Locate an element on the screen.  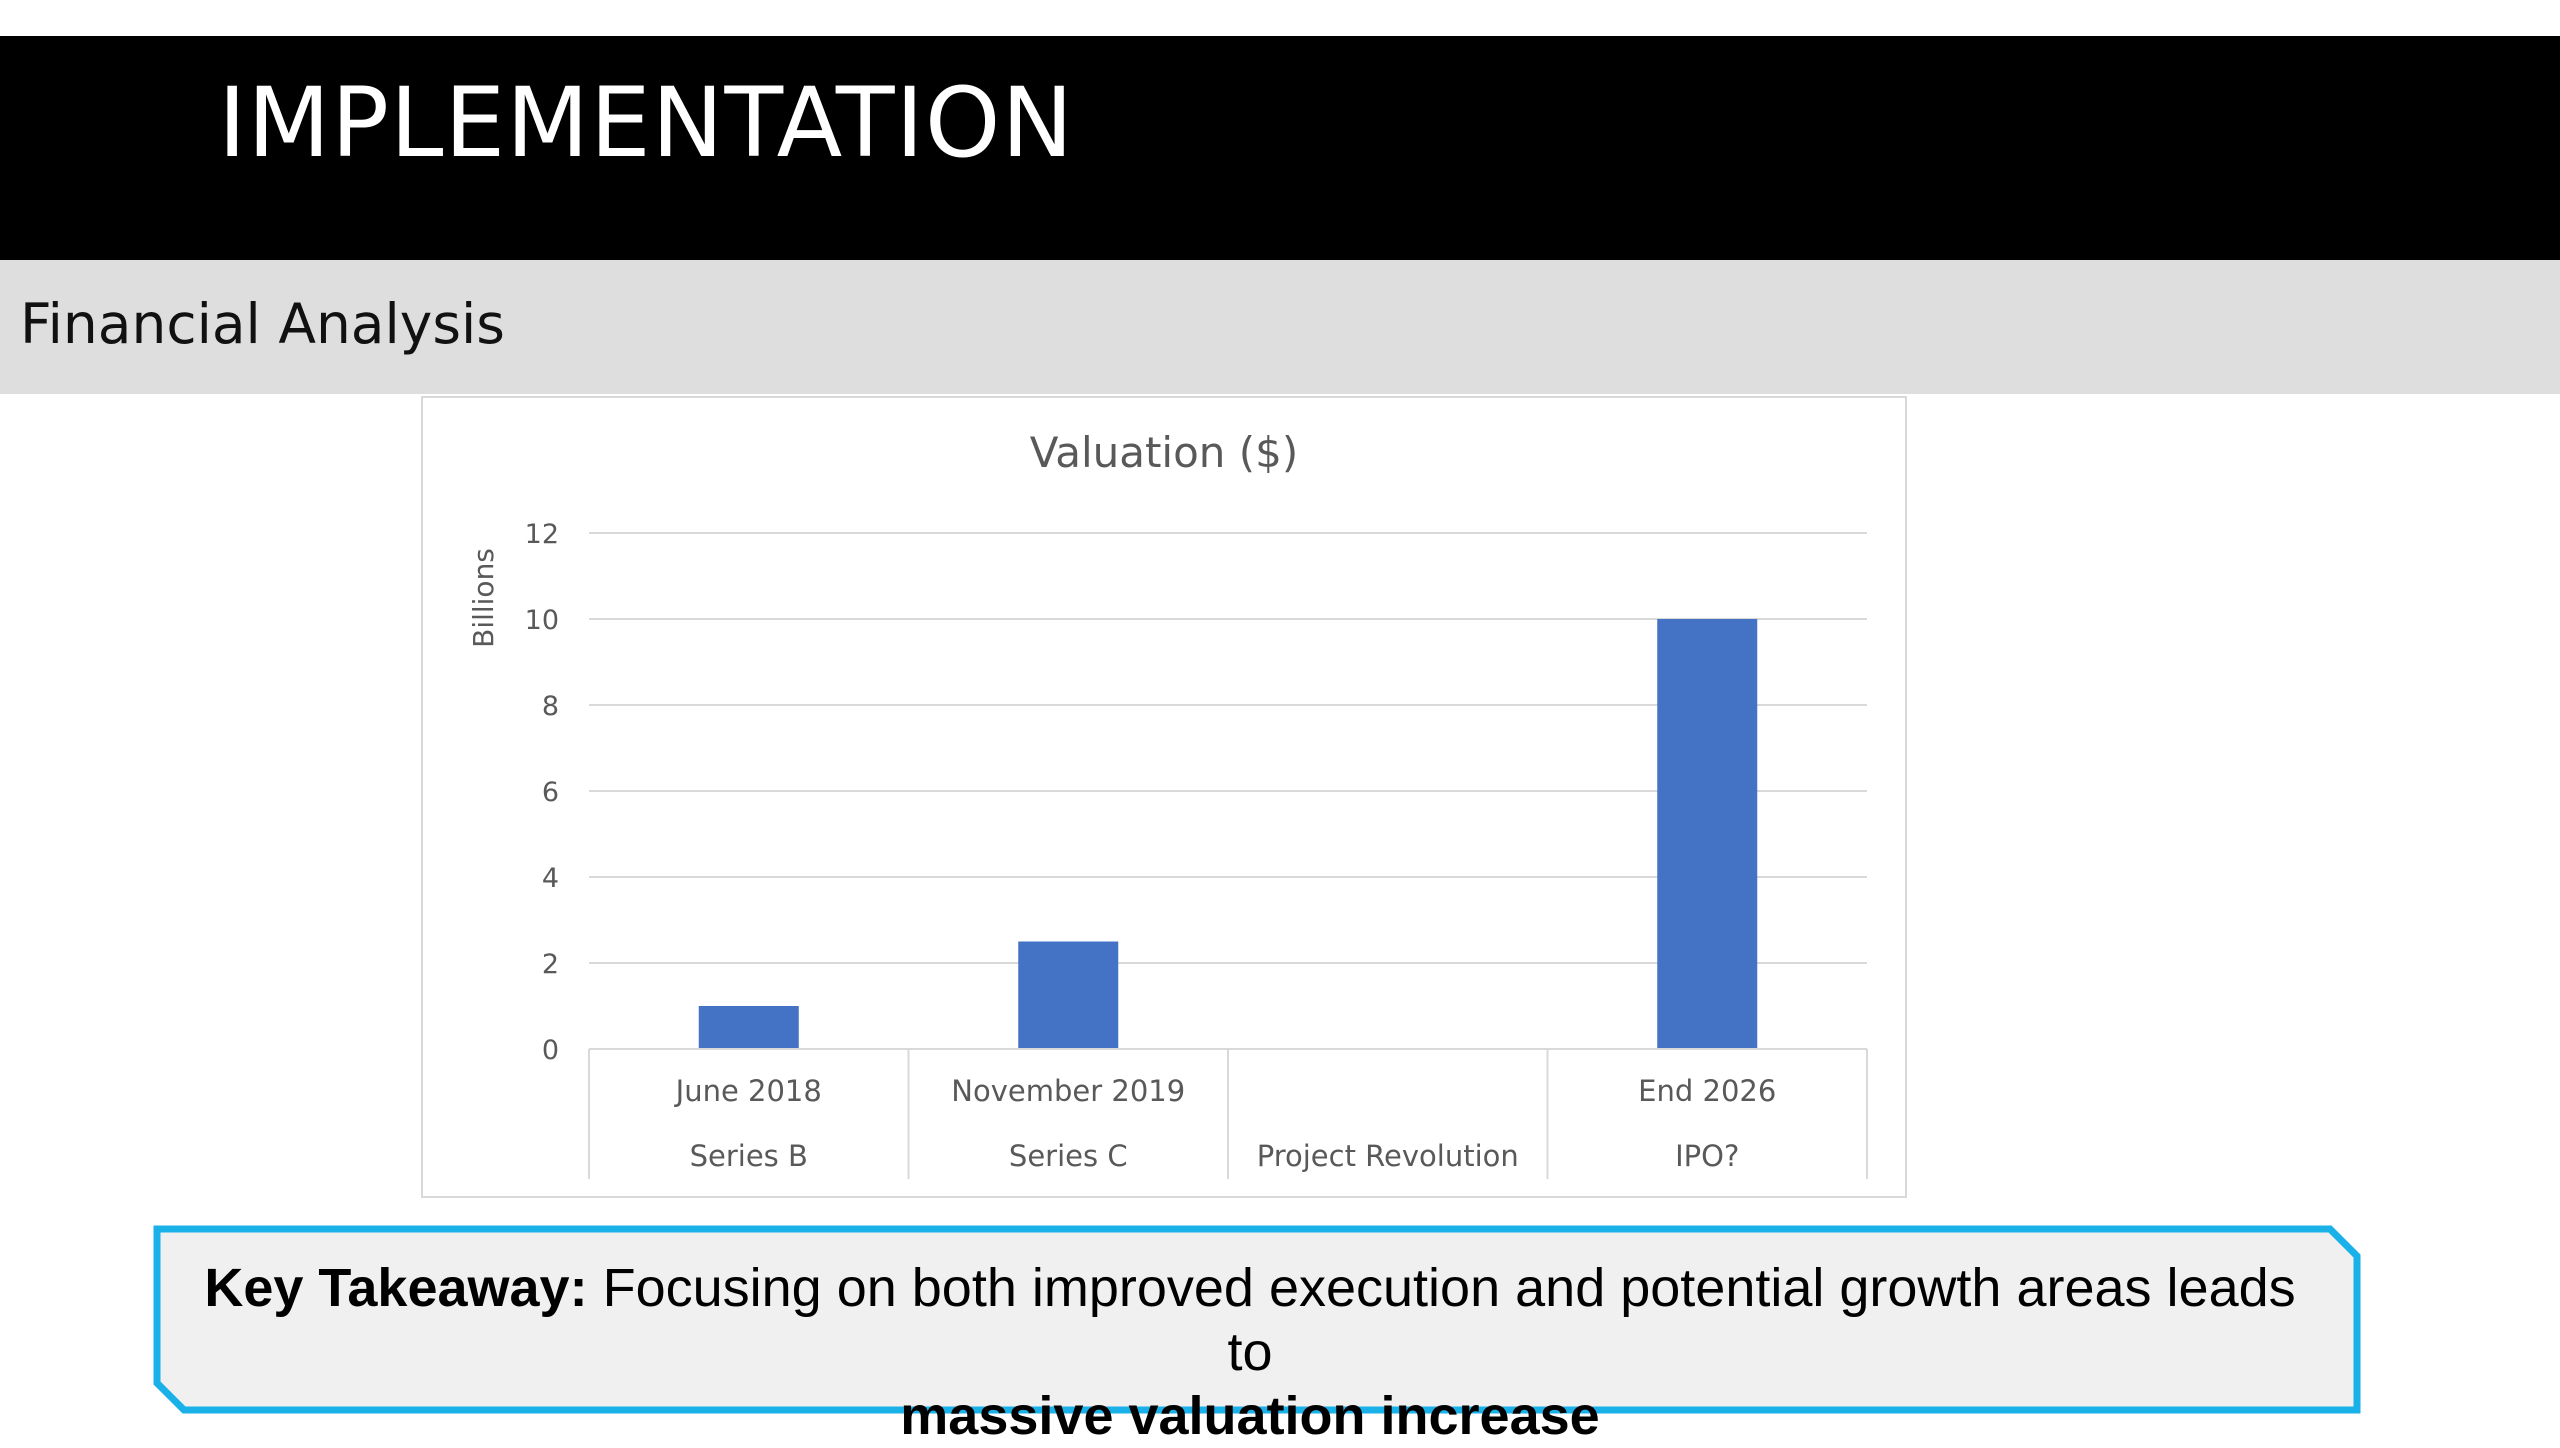
x-tick-label: November 2019 is located at coordinates (1068, 1091).